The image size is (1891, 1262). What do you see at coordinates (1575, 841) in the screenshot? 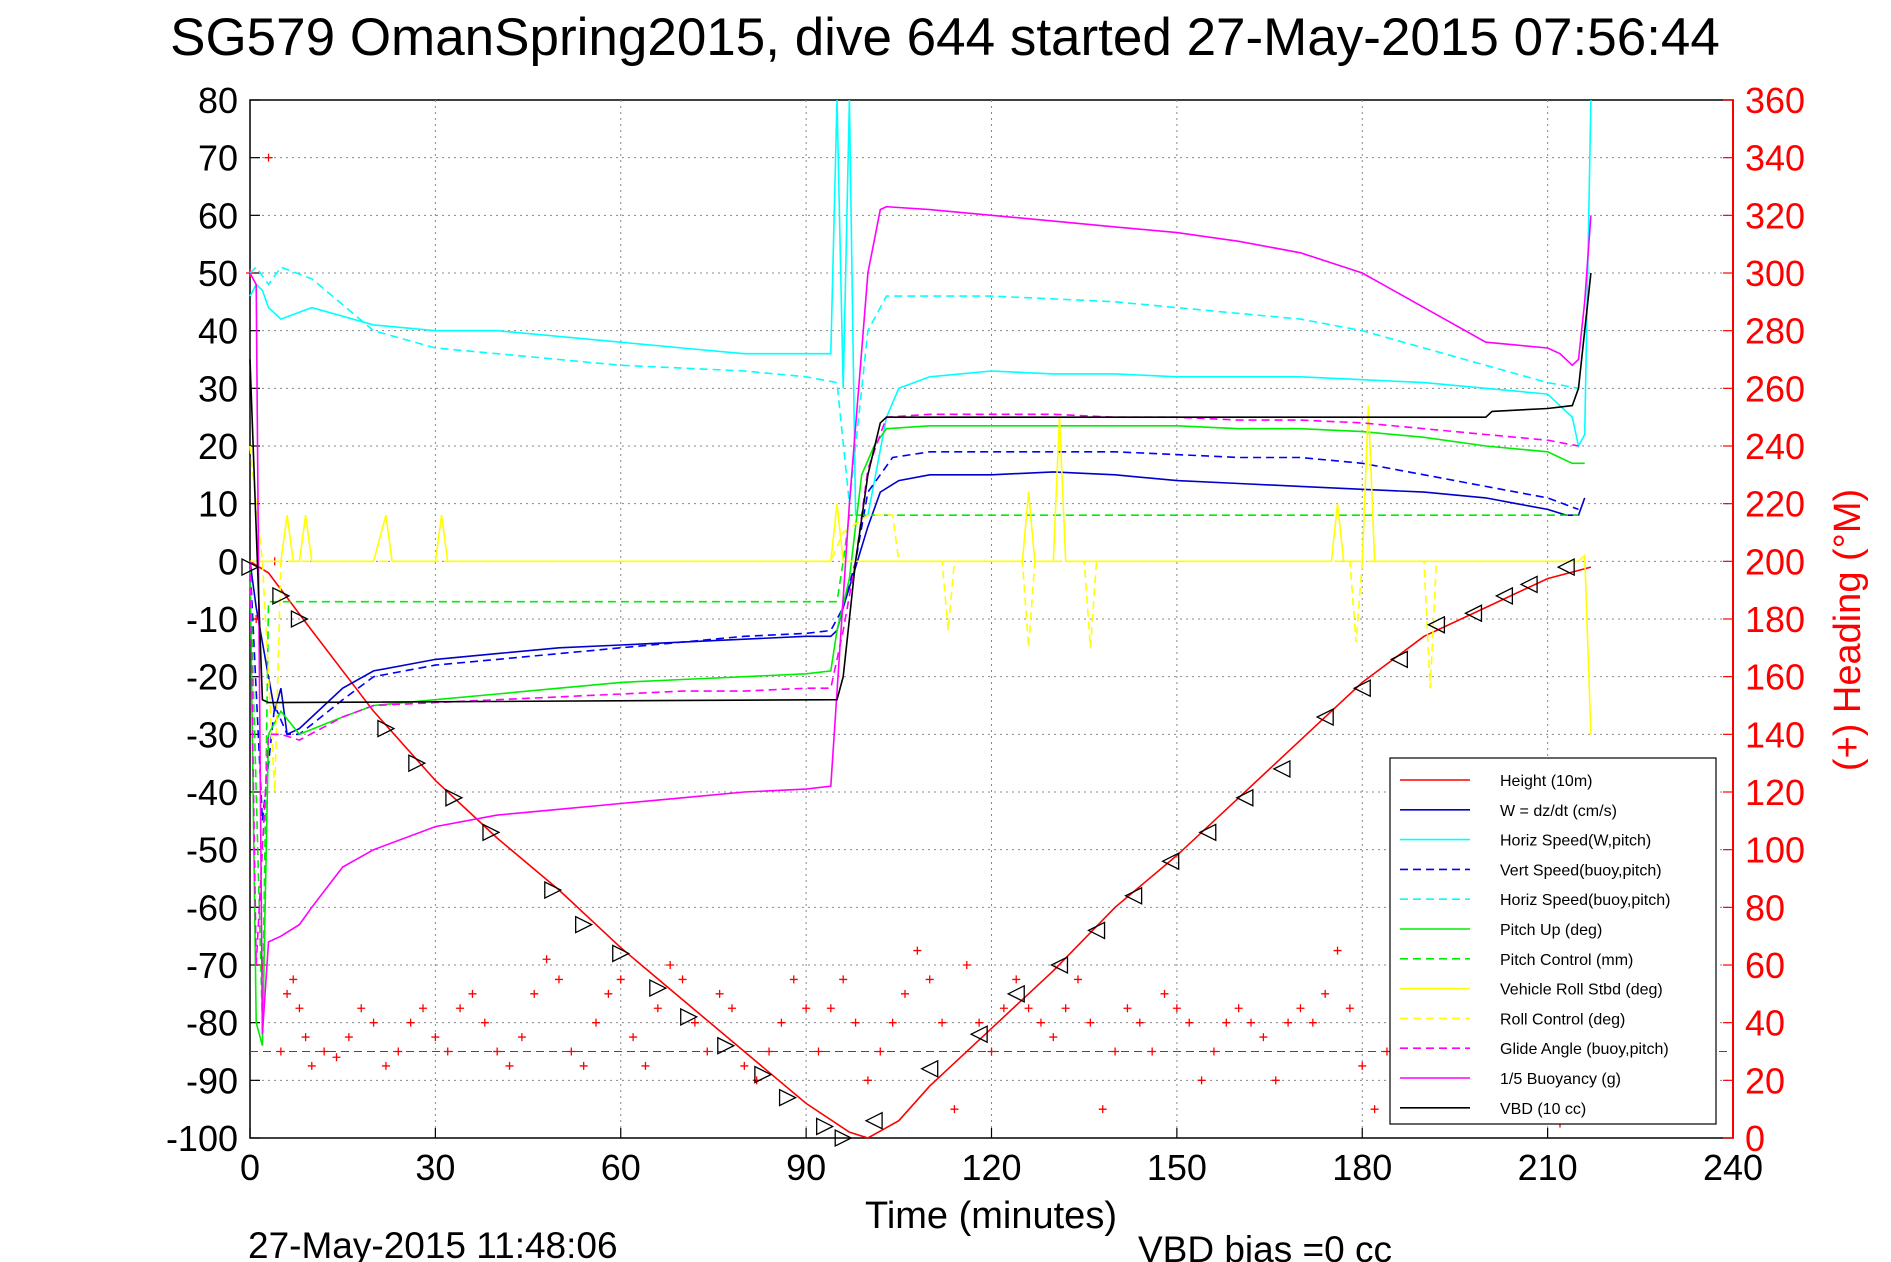
I see `legend-label: Horiz Speed(W,pitch)` at bounding box center [1575, 841].